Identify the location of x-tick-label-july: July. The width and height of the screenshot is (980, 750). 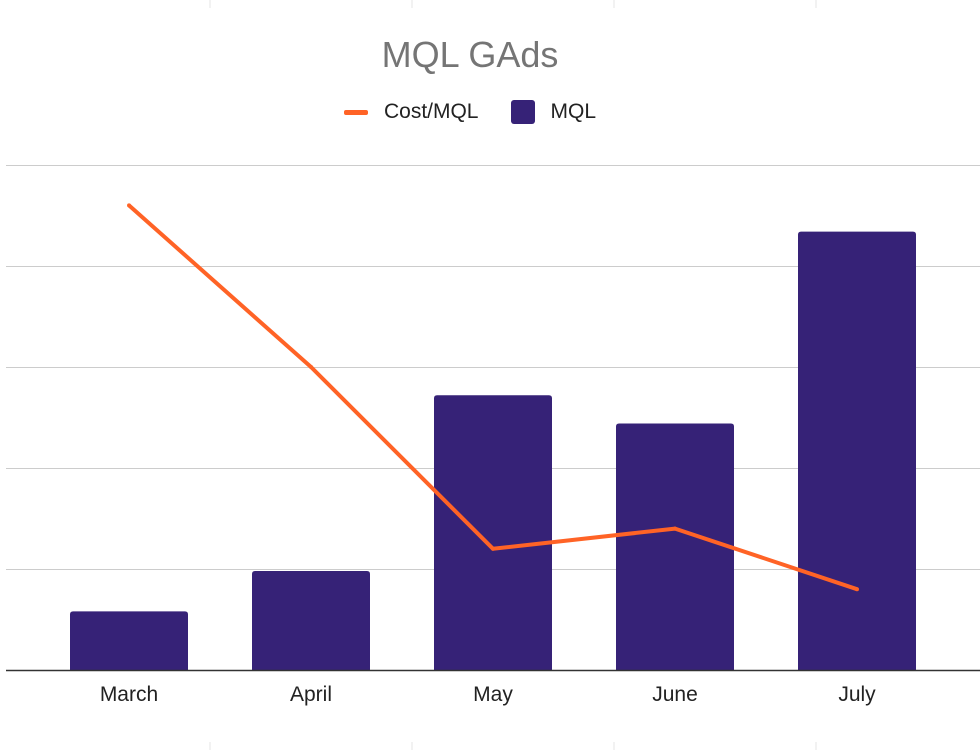
(857, 694).